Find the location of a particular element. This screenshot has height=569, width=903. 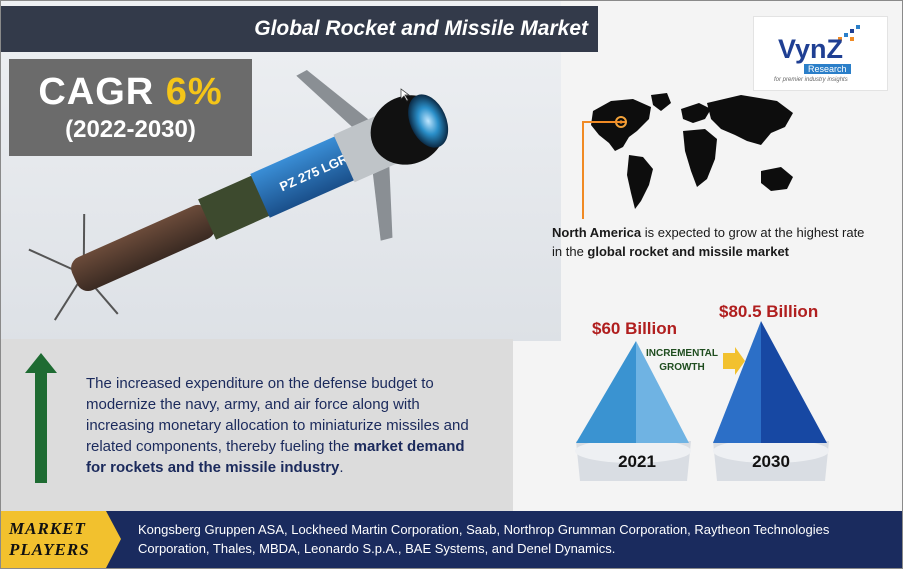

pyramid-2030 is located at coordinates (737, 382).